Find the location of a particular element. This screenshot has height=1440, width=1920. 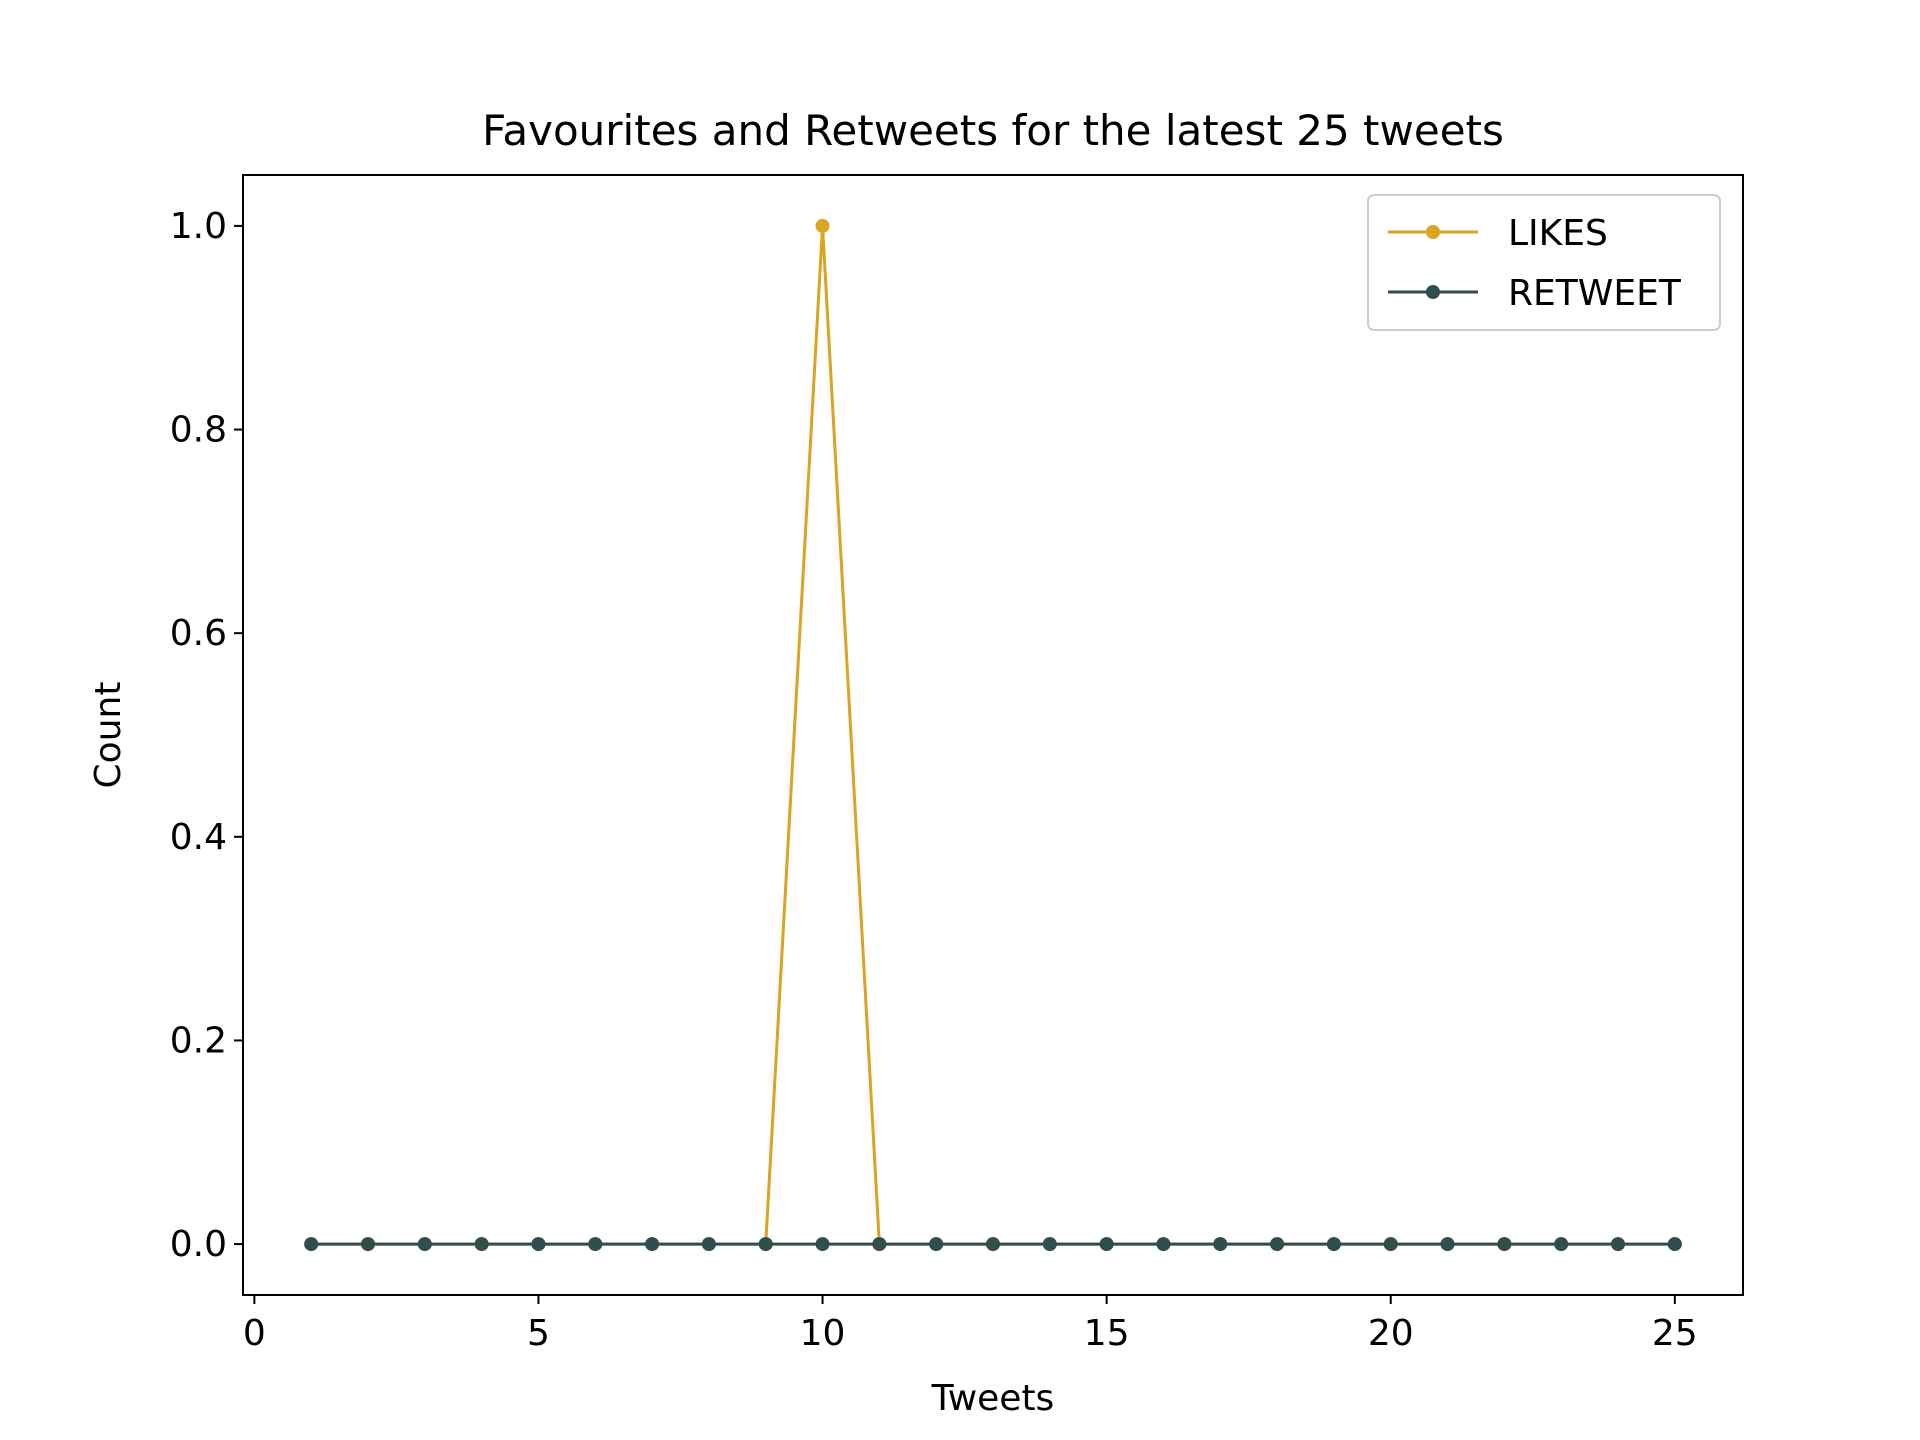

x-axis-label: Tweets is located at coordinates (993, 1398).